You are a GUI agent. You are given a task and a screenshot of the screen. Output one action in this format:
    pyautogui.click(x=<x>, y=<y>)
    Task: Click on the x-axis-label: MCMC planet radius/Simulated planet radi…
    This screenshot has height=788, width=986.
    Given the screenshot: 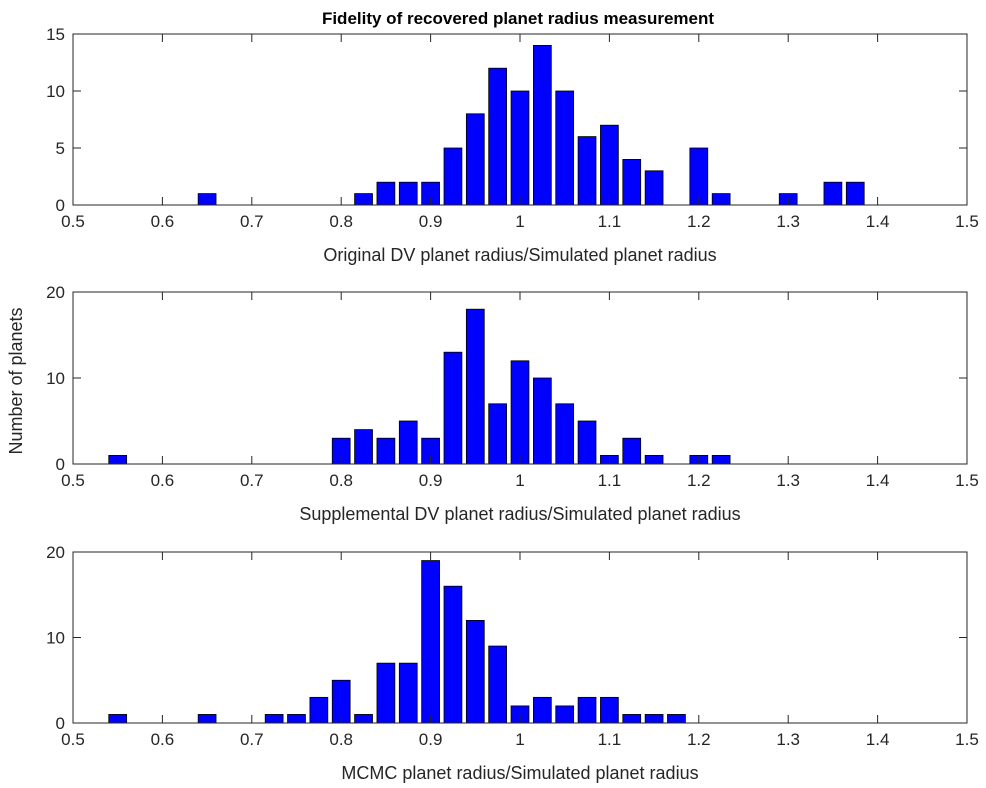 What is the action you would take?
    pyautogui.click(x=519, y=773)
    